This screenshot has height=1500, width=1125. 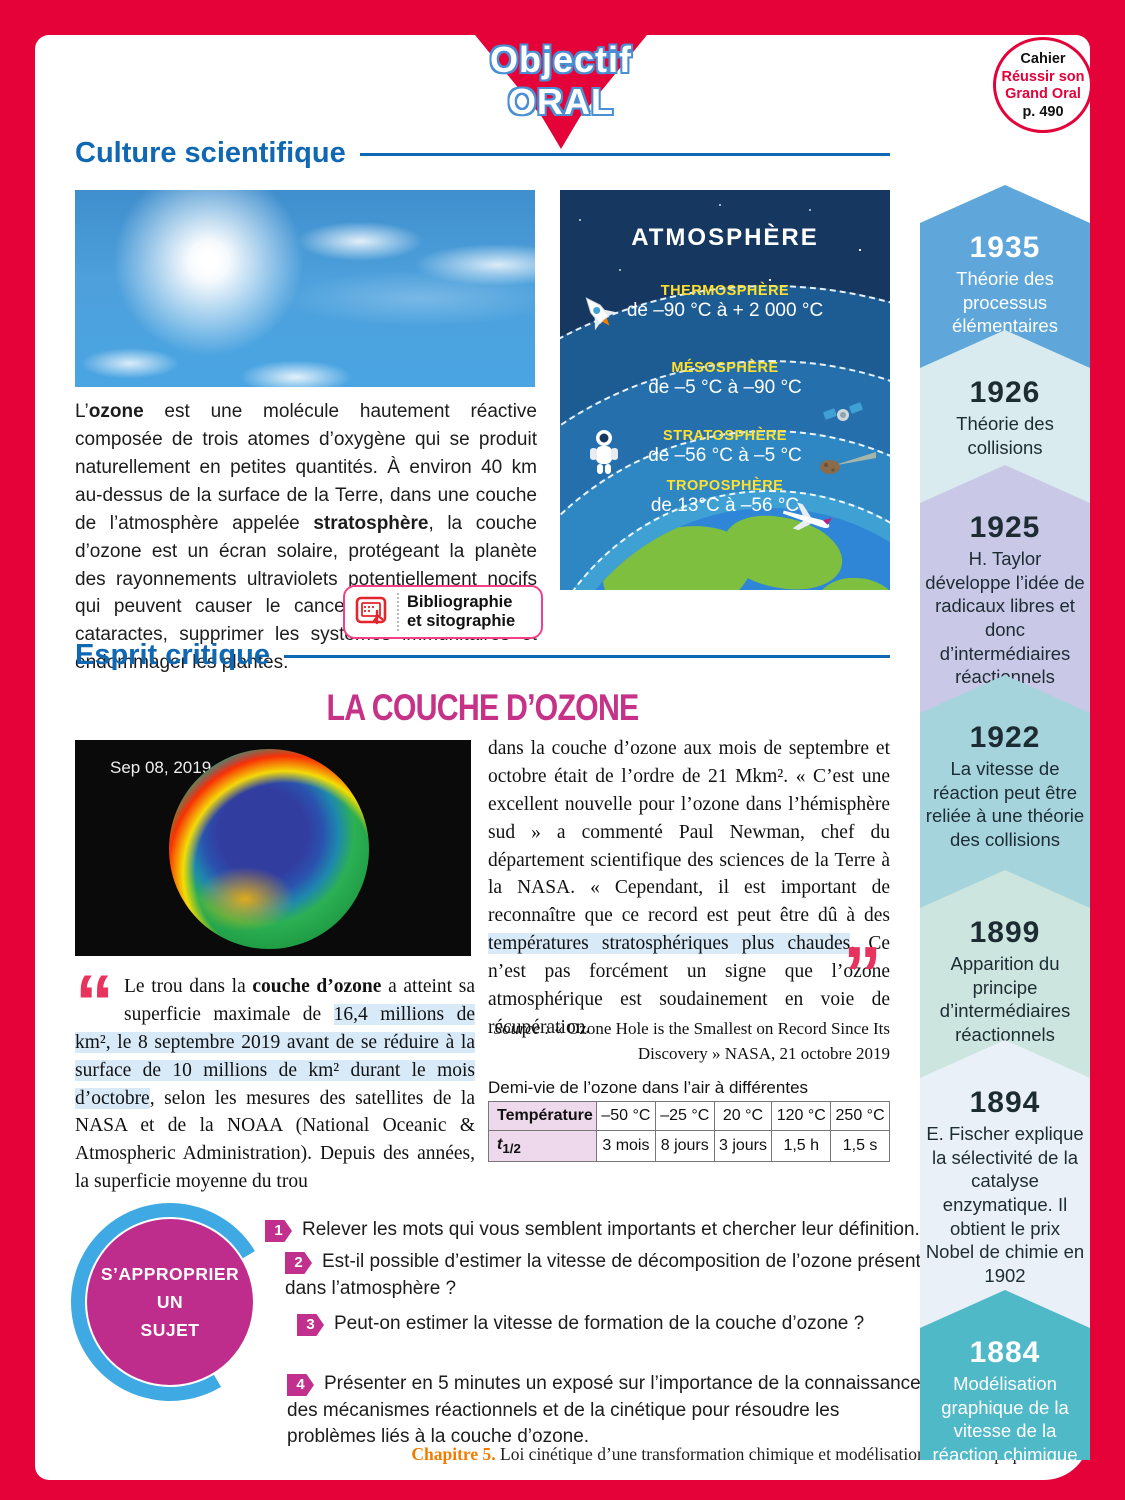 I want to click on intro-seg: L’, so click(x=82, y=411).